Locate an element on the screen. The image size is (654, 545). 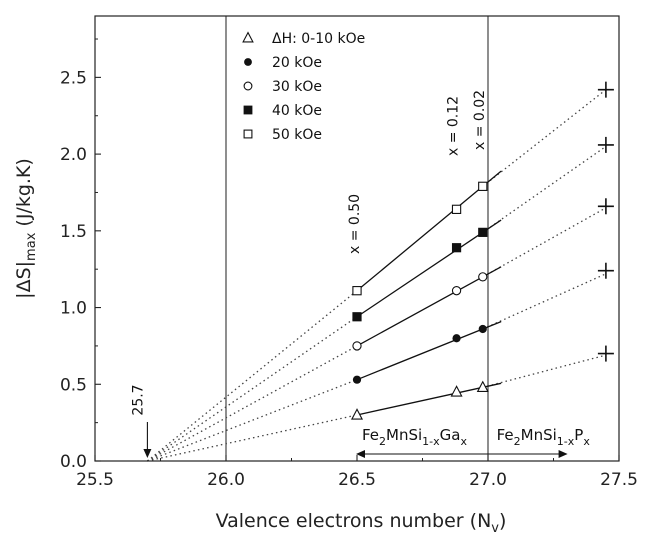
legend: ΔH: 0-10 kOe 20 kOe 30 kOe 40 kOe 50 kOe is located at coordinates (303, 87).